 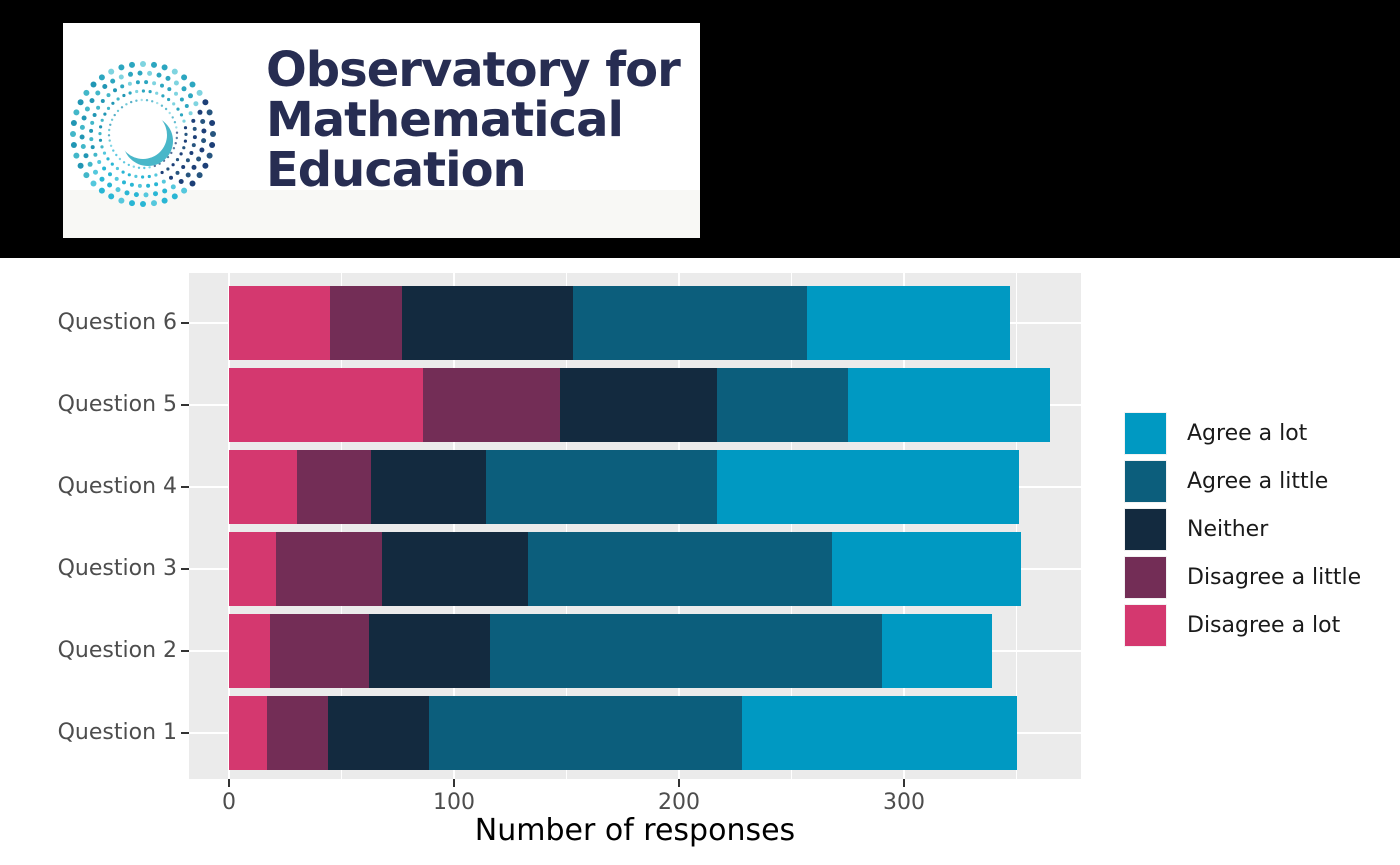 What do you see at coordinates (445, 120) in the screenshot?
I see `logo-line-2: Mathematical` at bounding box center [445, 120].